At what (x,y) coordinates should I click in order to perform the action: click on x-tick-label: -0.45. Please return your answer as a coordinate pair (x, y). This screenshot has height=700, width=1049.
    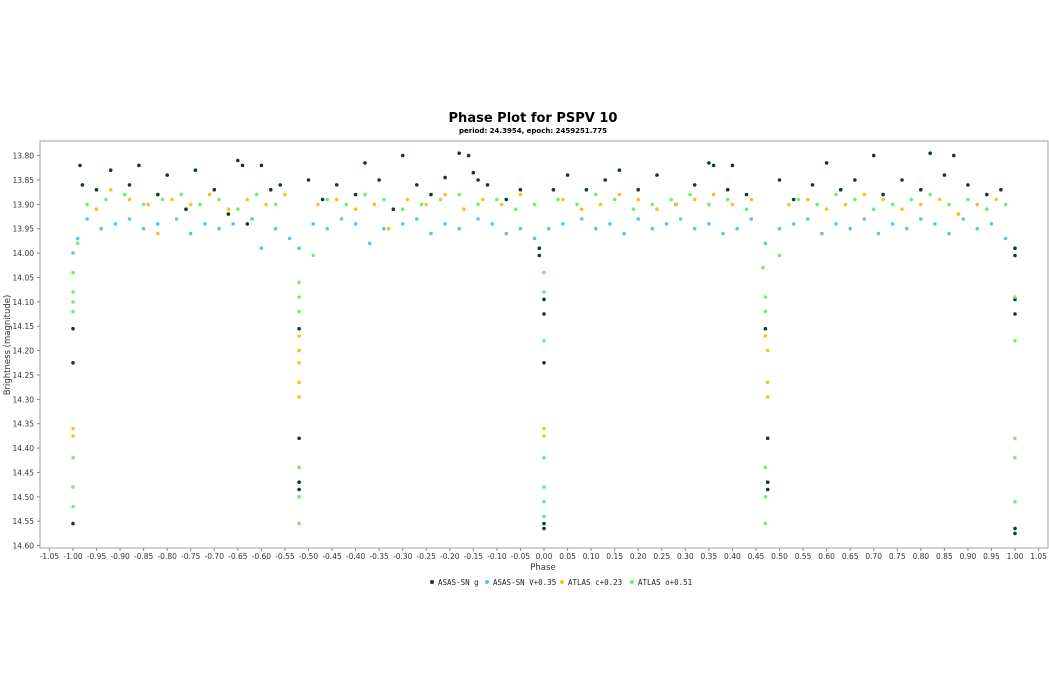
    Looking at the image, I should click on (332, 556).